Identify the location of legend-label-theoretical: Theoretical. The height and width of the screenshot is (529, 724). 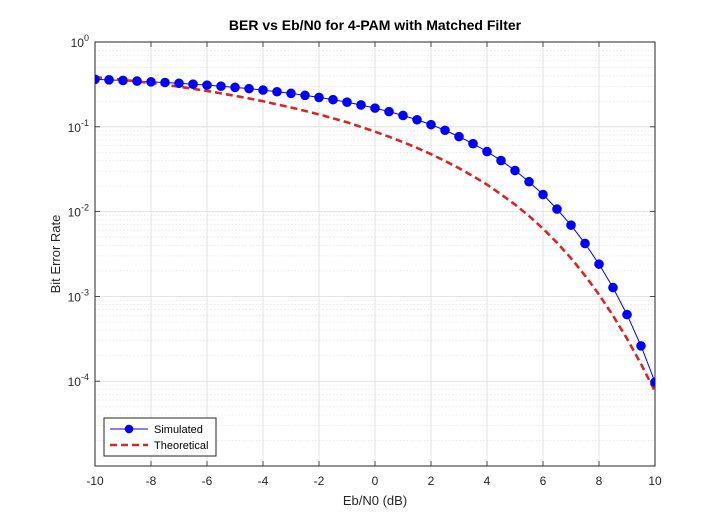
(181, 446).